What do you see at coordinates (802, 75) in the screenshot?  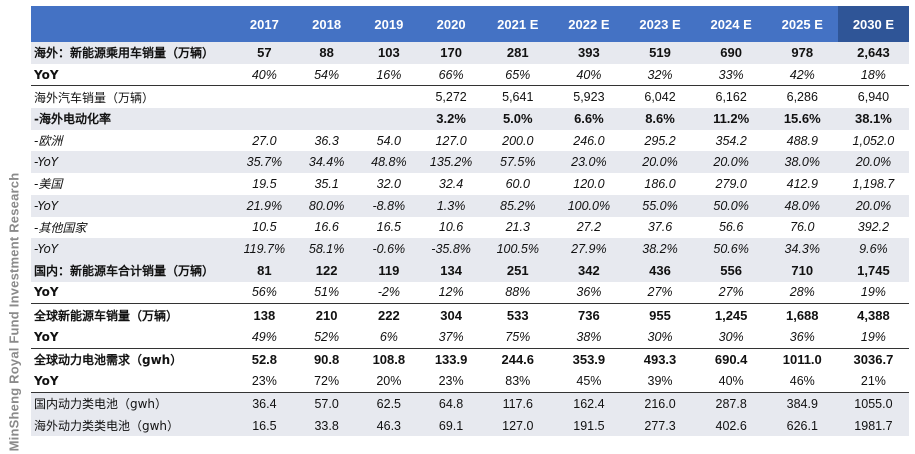 I see `table-cell: 42%` at bounding box center [802, 75].